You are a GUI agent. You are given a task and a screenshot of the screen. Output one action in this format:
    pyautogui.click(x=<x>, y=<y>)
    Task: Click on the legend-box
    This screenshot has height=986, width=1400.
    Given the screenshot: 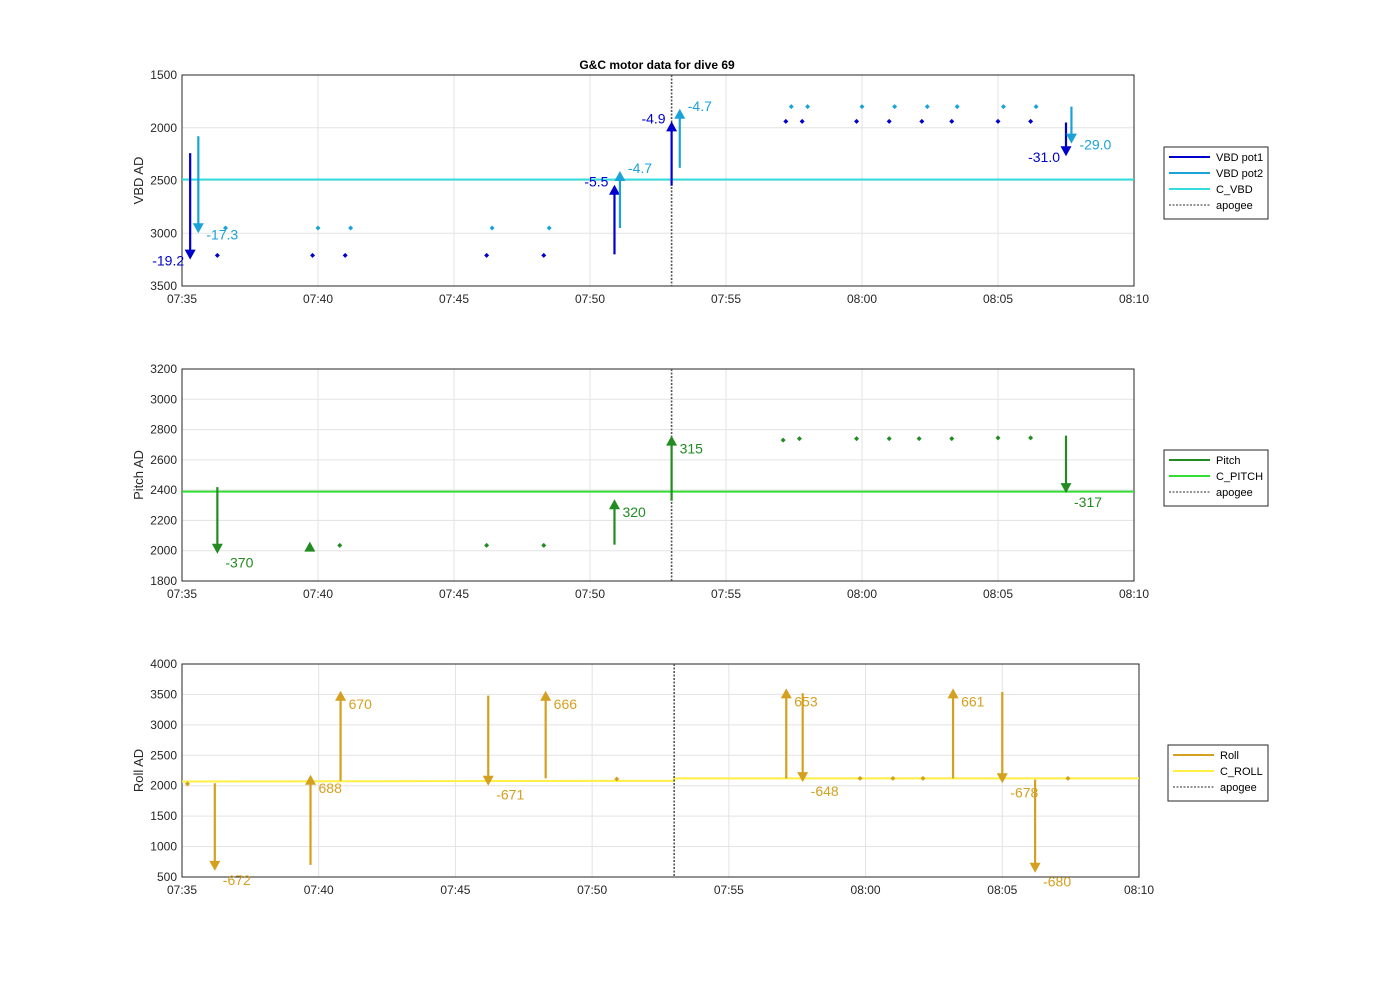 What is the action you would take?
    pyautogui.click(x=1216, y=183)
    